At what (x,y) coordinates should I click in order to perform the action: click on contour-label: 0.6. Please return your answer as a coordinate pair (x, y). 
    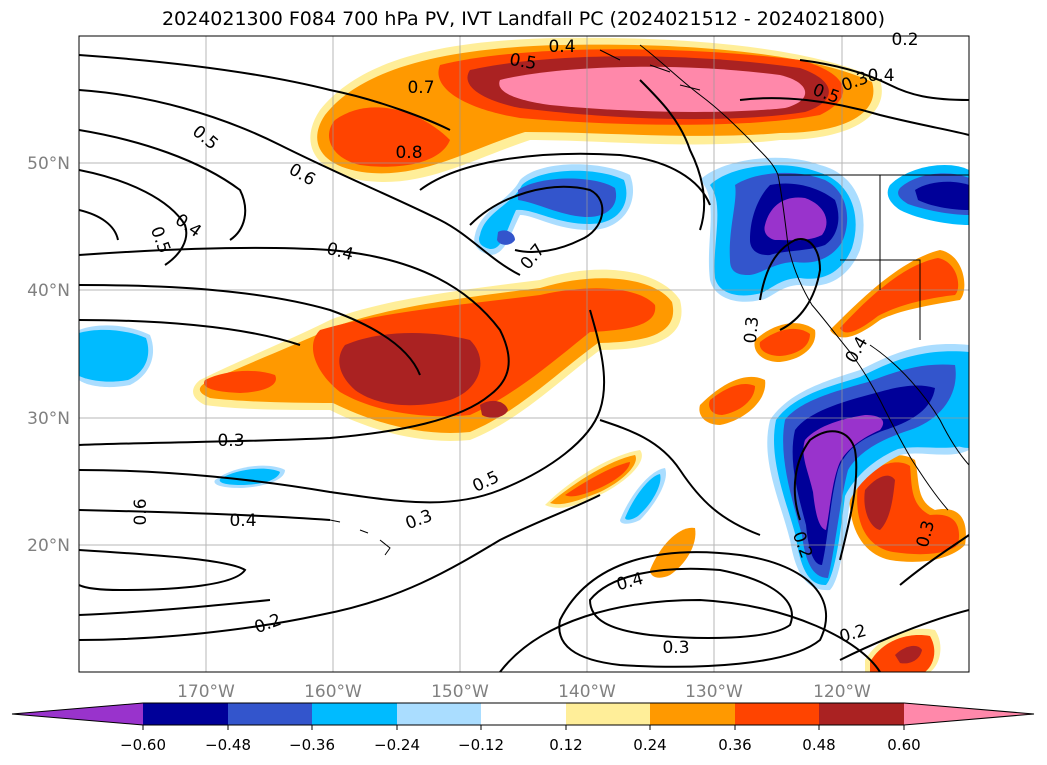
    Looking at the image, I should click on (141, 511).